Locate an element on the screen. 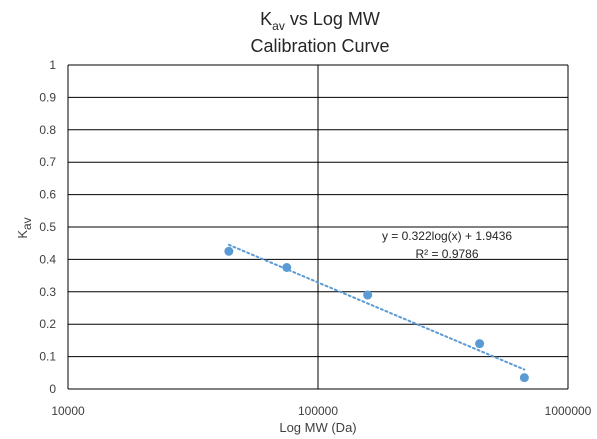  y-tick-label: 0.3 is located at coordinates (47, 292).